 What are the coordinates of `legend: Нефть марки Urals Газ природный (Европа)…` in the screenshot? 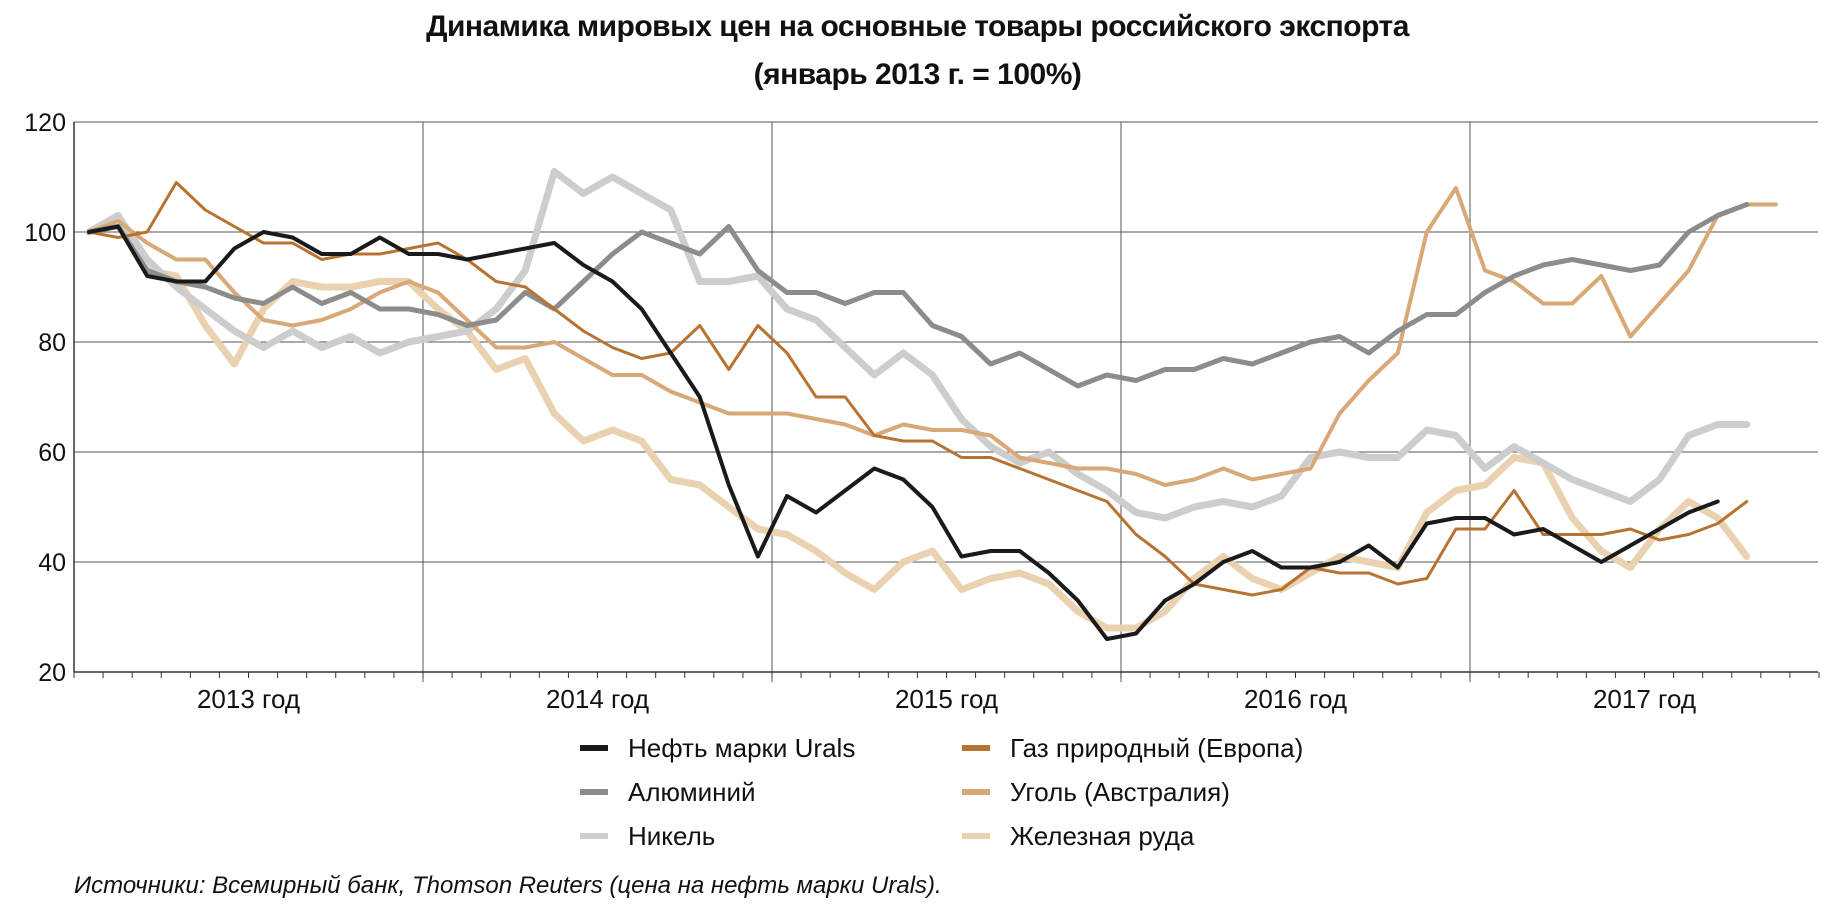 It's located at (960, 792).